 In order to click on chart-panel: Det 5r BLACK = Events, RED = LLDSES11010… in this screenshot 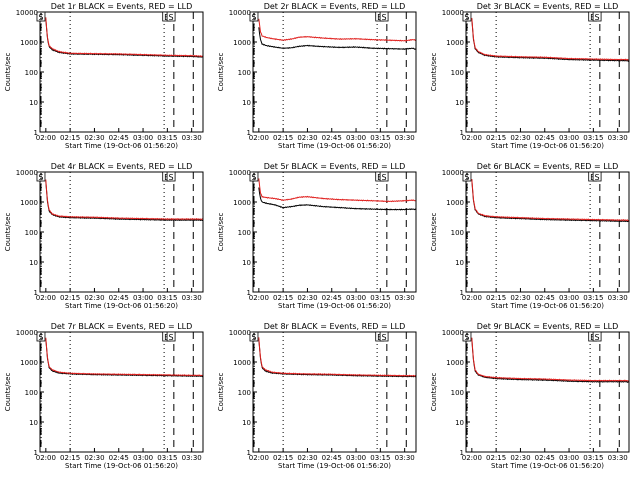, I will do `click(317, 236)`.